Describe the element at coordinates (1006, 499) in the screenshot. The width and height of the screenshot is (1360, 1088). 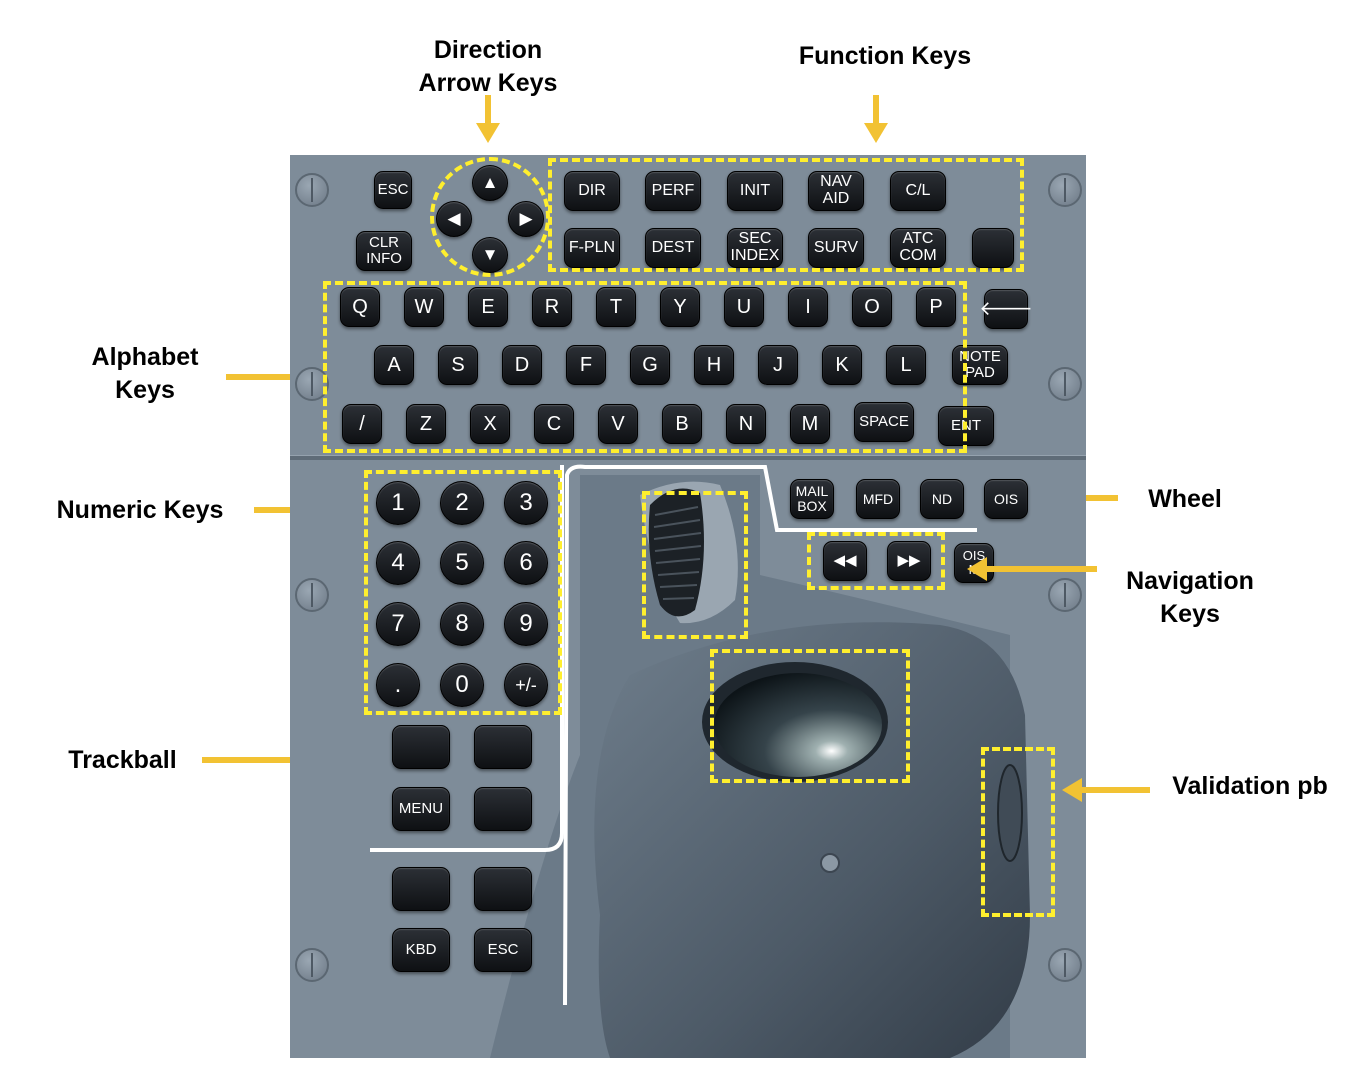
I see `ois-button: OIS` at that location.